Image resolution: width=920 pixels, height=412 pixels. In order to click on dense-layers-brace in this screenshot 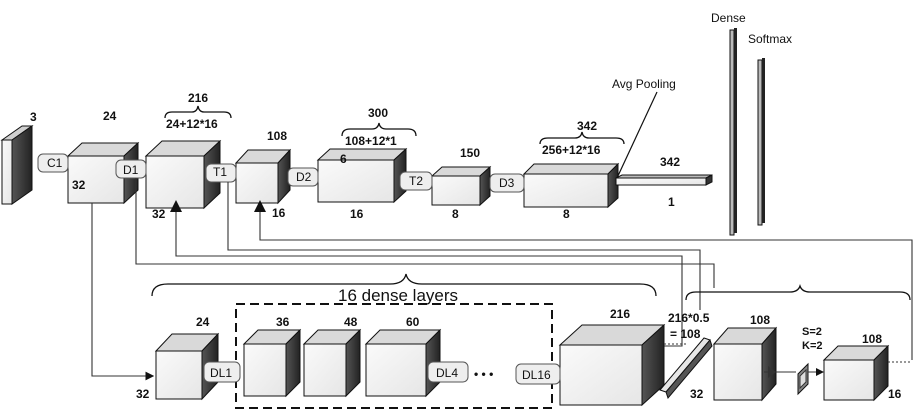, I will do `click(404, 285)`.